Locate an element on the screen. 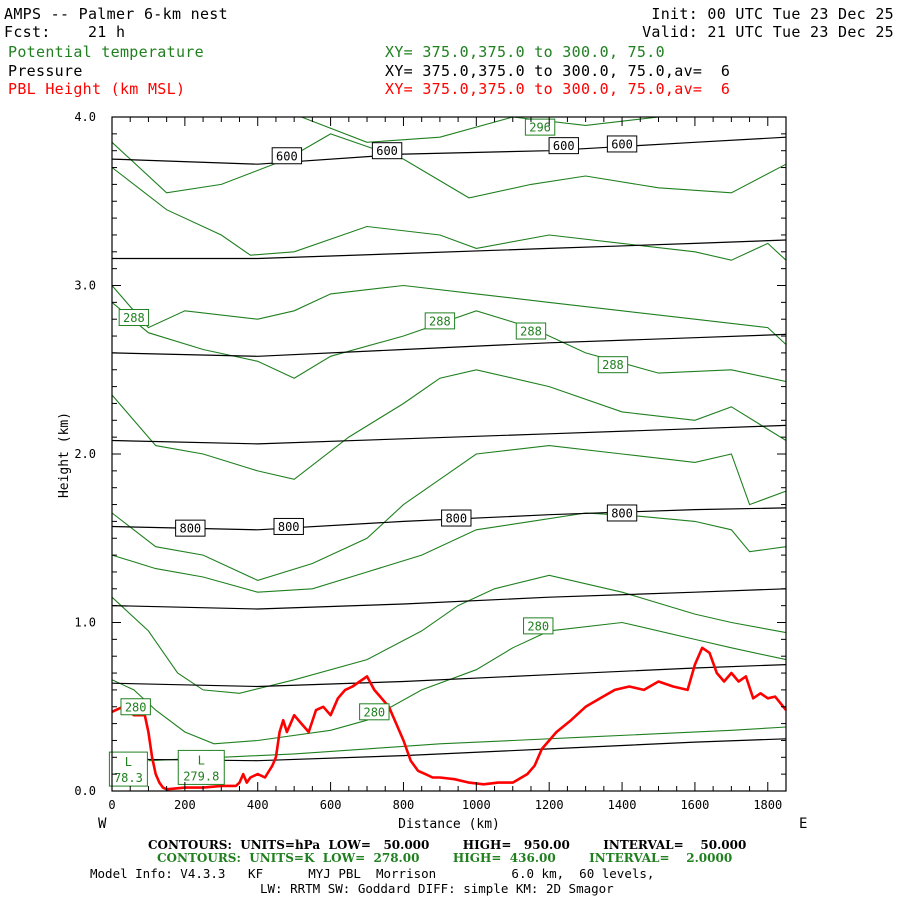 This screenshot has width=900, height=900. pressure-label-7: 800 is located at coordinates (622, 513).